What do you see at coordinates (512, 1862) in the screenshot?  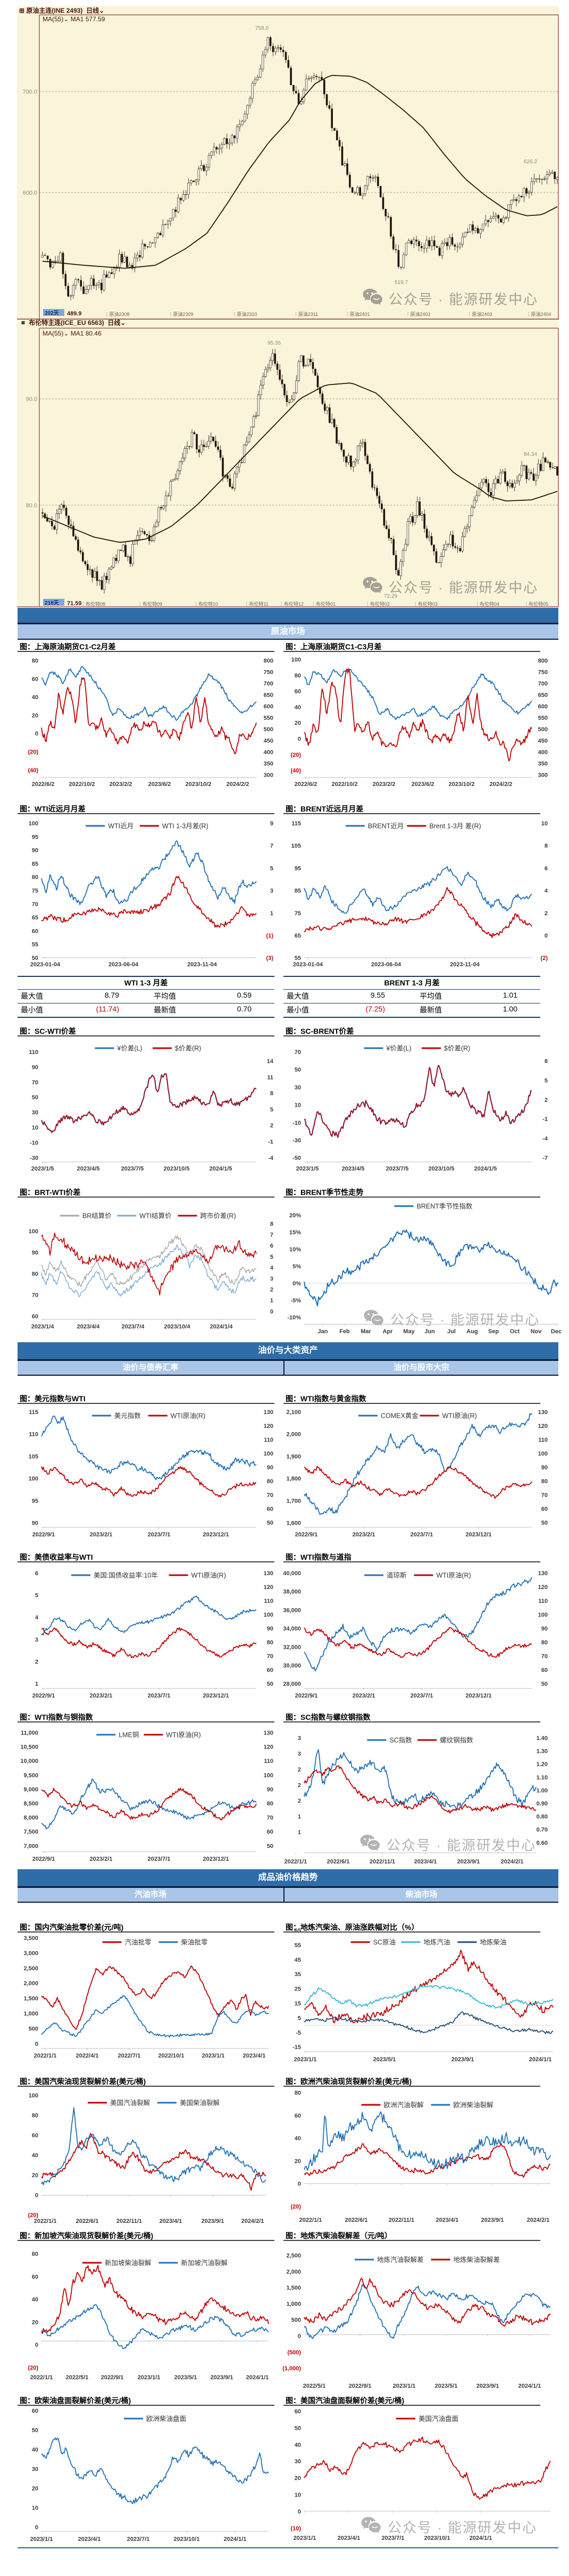 I see `svg-text: 2024/2/1` at bounding box center [512, 1862].